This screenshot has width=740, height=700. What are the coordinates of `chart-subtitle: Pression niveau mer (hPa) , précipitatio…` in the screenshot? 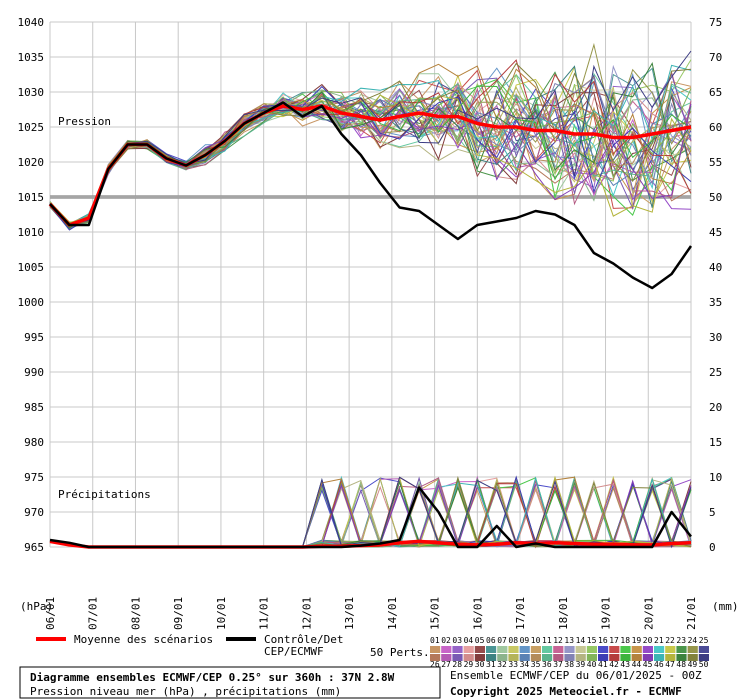 It's located at (185, 691).